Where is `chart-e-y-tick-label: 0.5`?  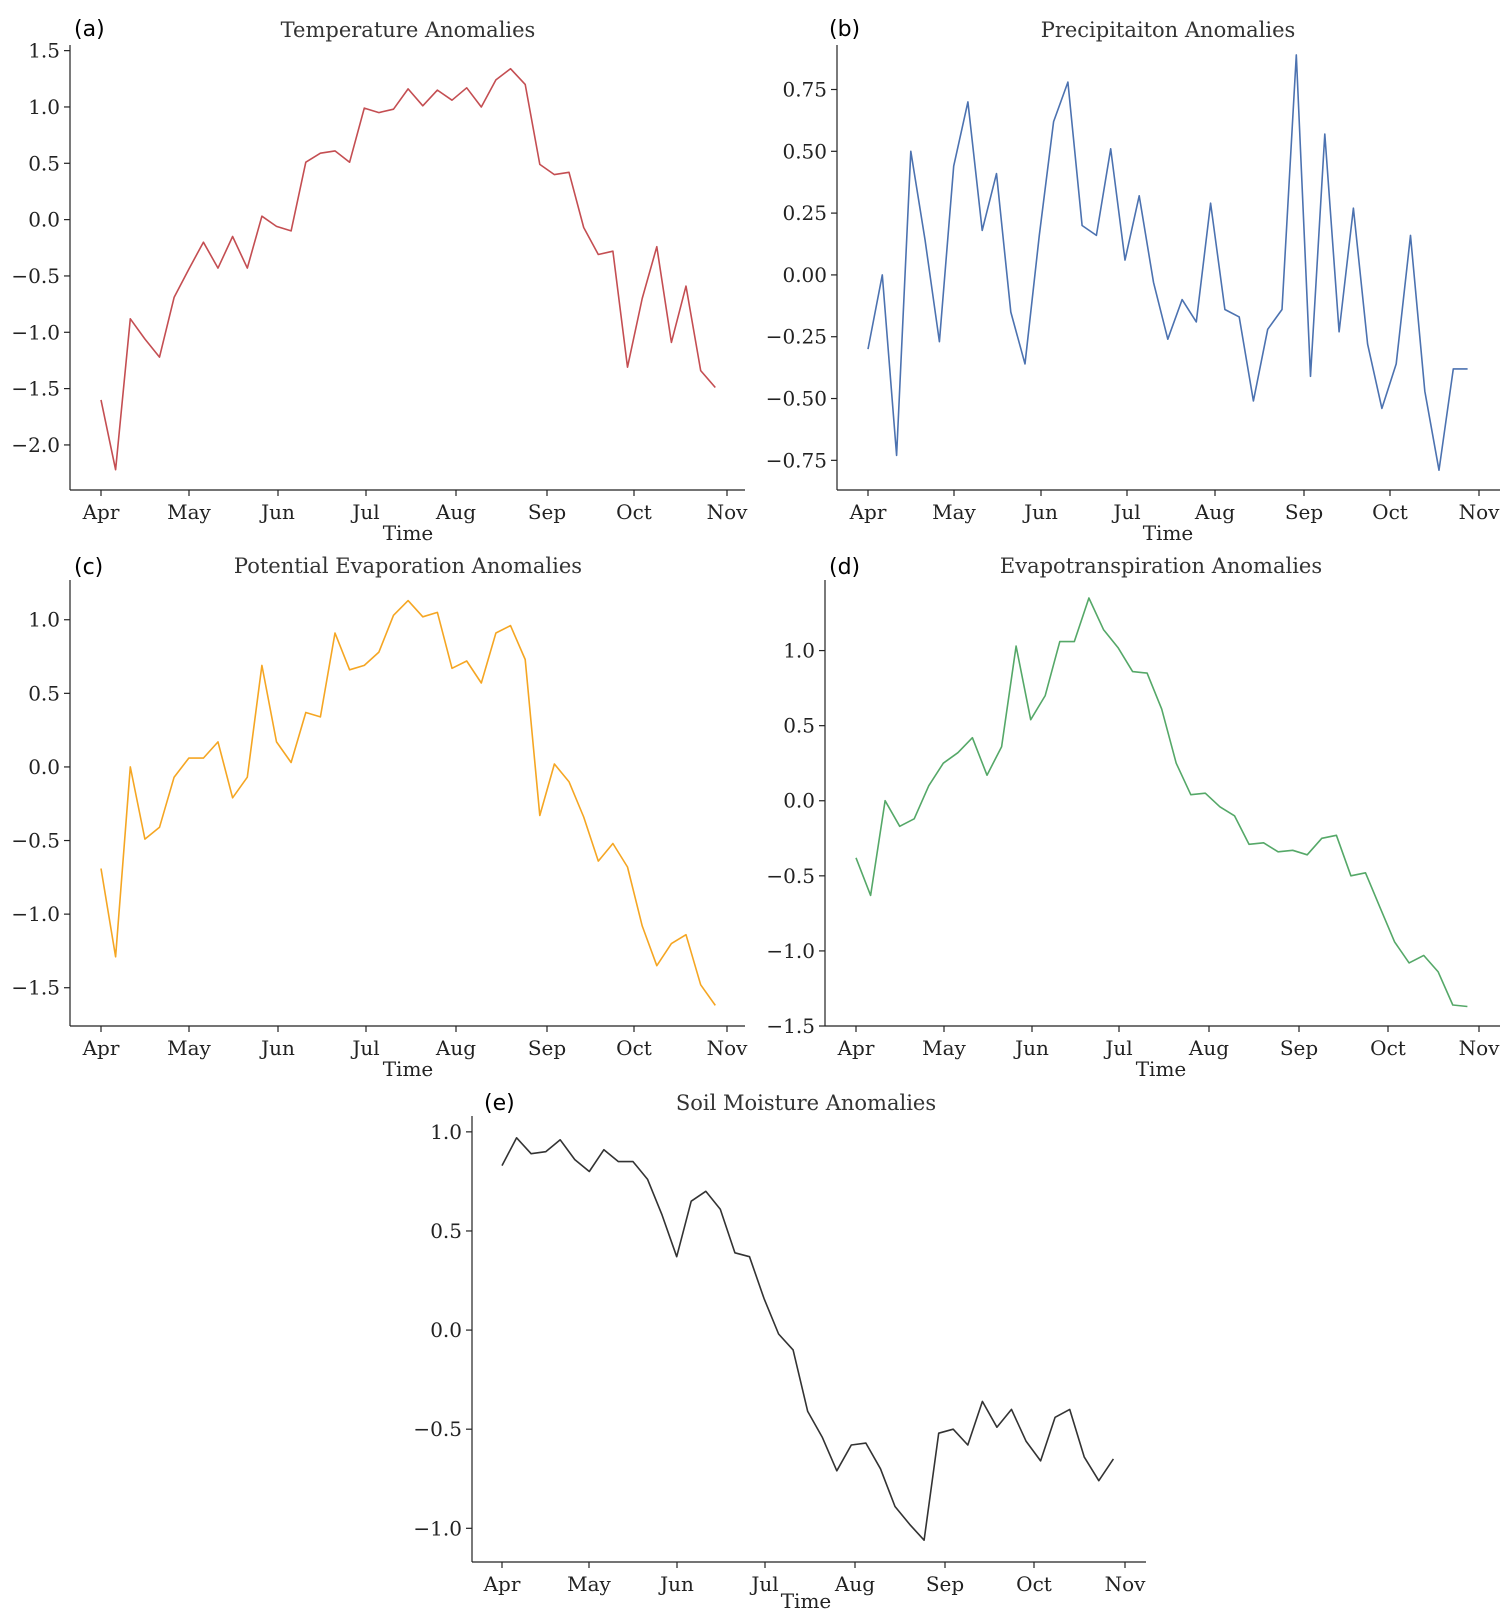 chart-e-y-tick-label: 0.5 is located at coordinates (446, 1231).